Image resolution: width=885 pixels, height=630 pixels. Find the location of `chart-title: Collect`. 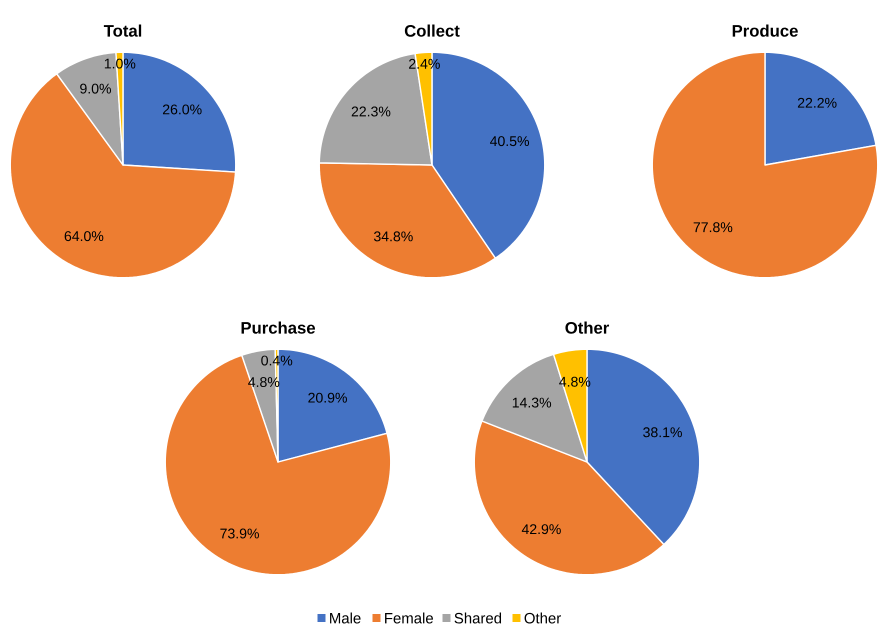

chart-title: Collect is located at coordinates (432, 30).